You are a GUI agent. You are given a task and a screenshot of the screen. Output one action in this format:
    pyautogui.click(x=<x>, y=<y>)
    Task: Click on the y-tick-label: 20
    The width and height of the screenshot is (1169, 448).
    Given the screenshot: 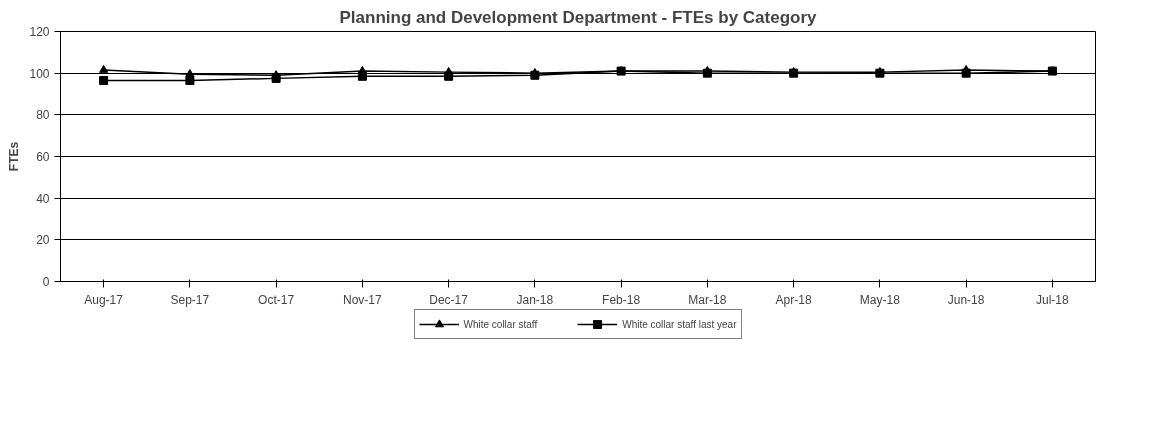 What is the action you would take?
    pyautogui.click(x=43, y=240)
    